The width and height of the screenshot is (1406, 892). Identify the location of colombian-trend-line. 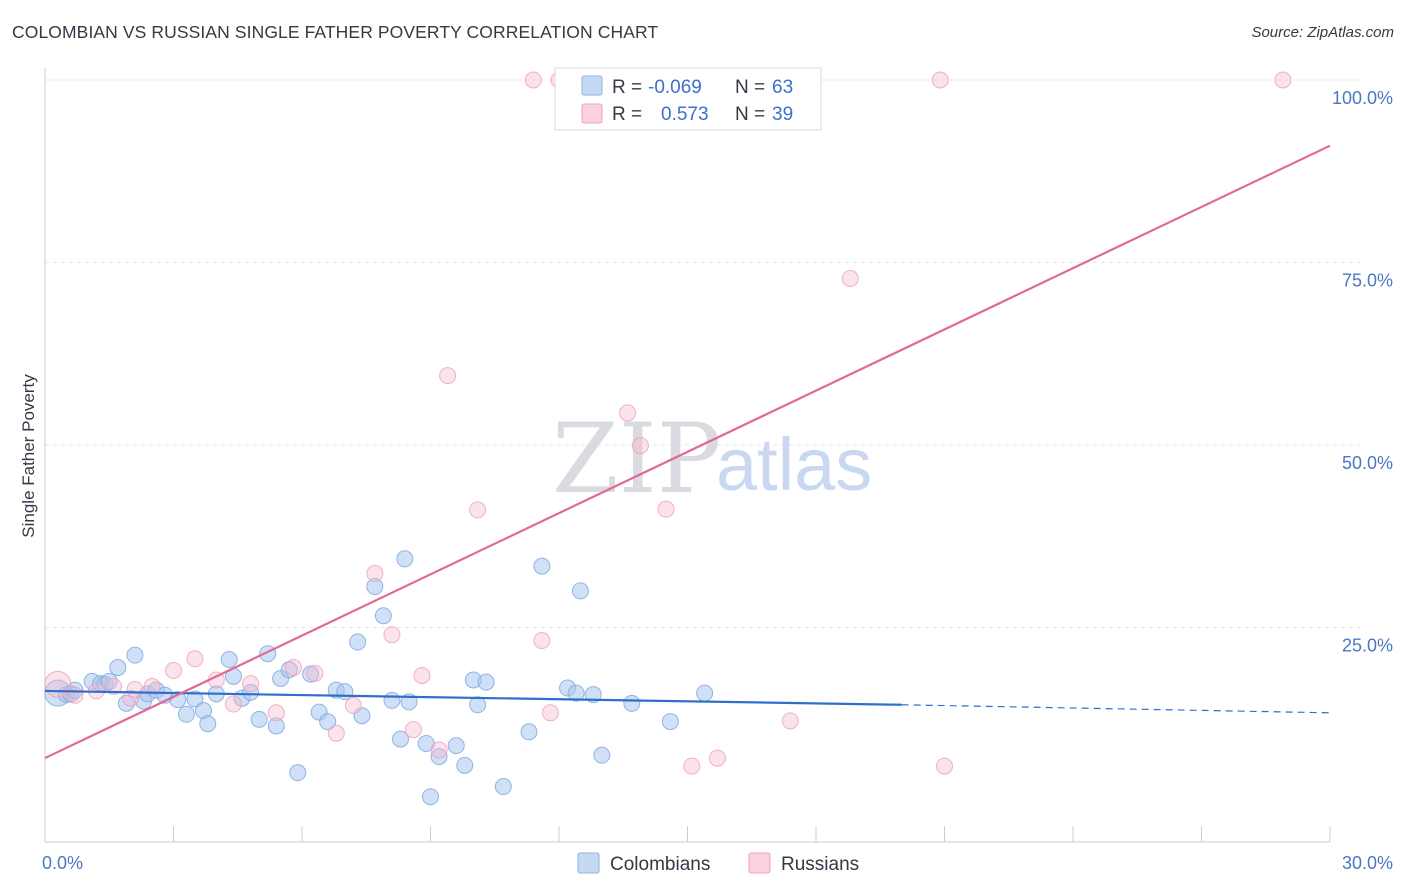
(473, 697).